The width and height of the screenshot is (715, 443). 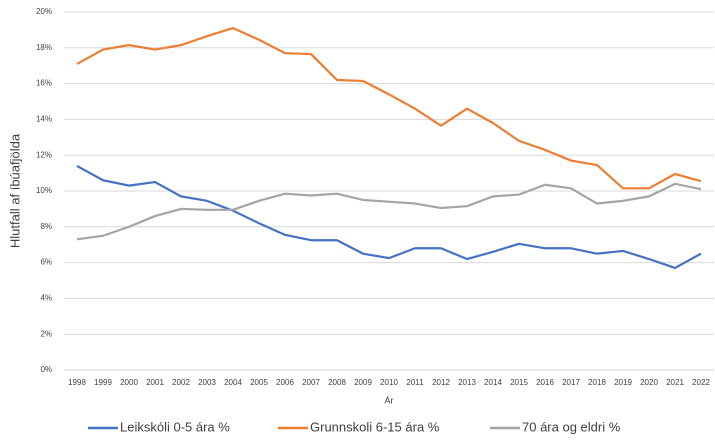 What do you see at coordinates (77, 382) in the screenshot?
I see `x-tick-label: 1998` at bounding box center [77, 382].